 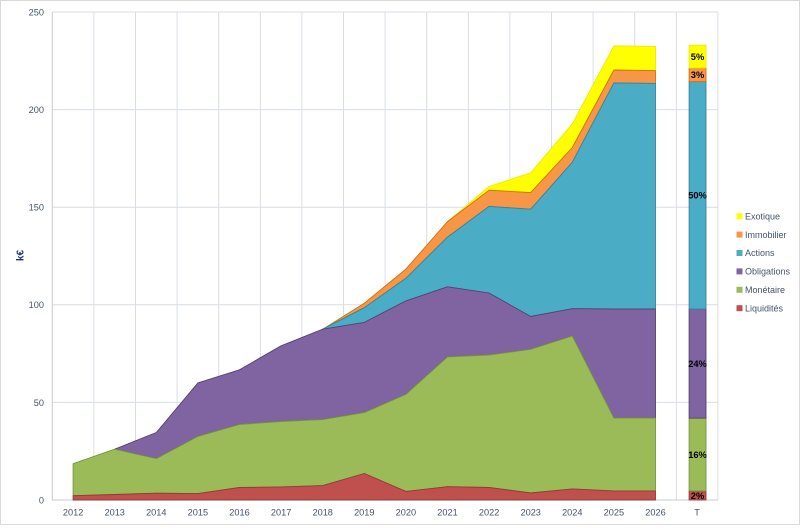 I want to click on svg-text: 2025, so click(x=614, y=513).